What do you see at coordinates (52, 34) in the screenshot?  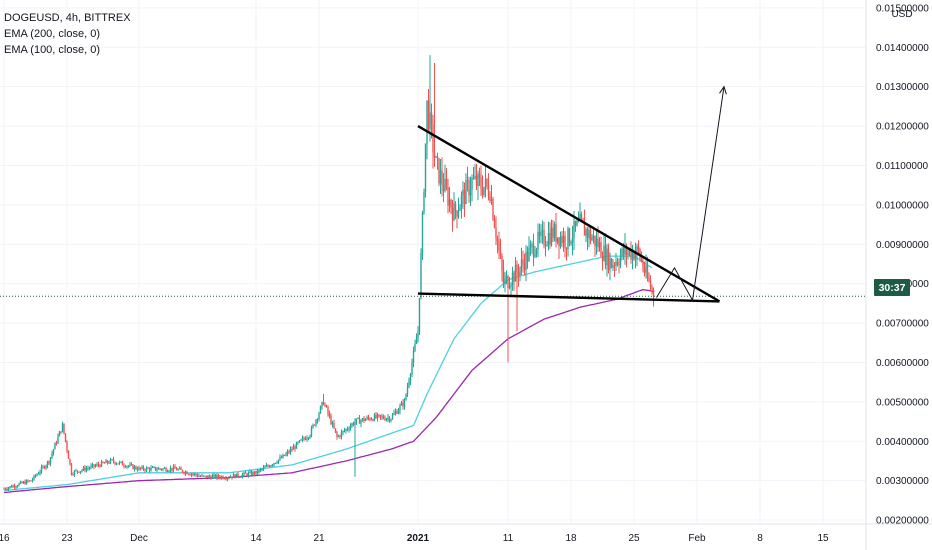 I see `legend-ema-200: EMA (200, close, 0)` at bounding box center [52, 34].